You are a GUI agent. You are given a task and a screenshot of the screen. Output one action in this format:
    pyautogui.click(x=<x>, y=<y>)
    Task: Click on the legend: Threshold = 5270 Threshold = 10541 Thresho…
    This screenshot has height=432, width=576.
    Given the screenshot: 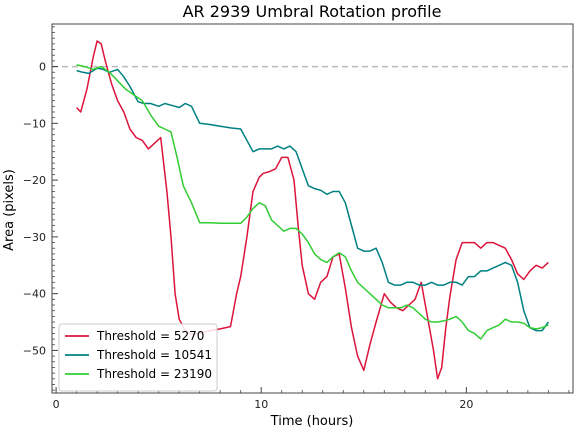 What is the action you would take?
    pyautogui.click(x=138, y=357)
    